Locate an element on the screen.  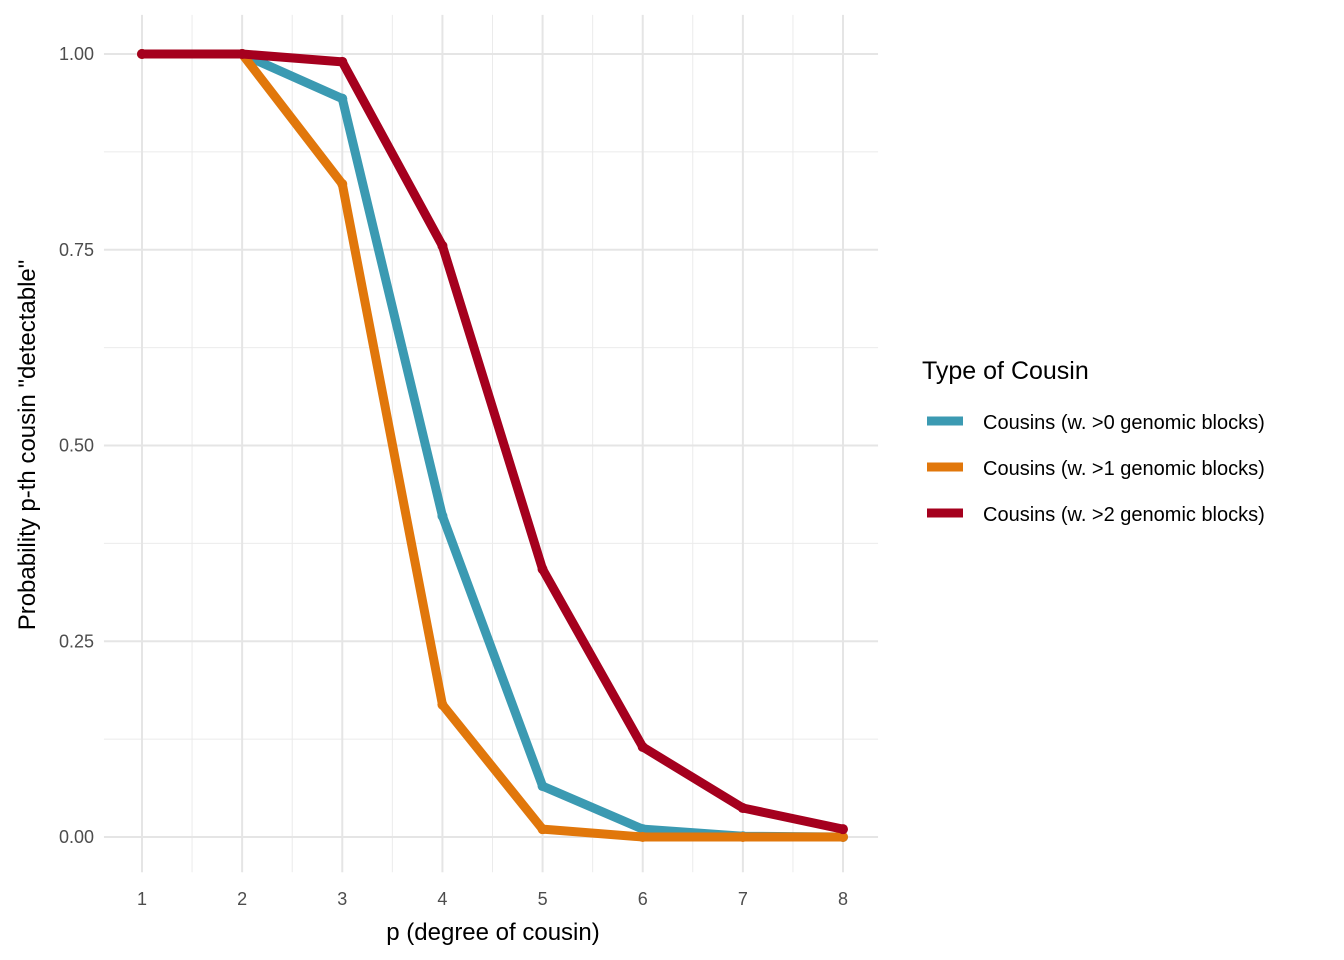
x-tick-label: 6 is located at coordinates (643, 899).